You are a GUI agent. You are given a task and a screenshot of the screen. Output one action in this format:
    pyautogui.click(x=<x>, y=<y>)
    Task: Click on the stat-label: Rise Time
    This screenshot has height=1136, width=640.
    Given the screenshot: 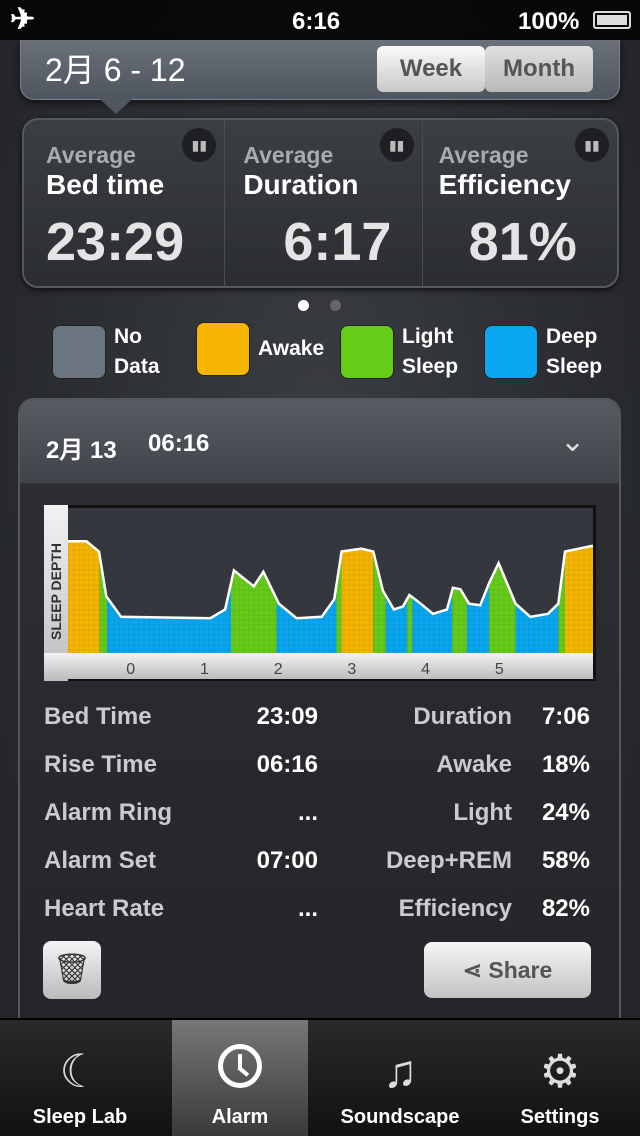 What is the action you would take?
    pyautogui.click(x=100, y=764)
    